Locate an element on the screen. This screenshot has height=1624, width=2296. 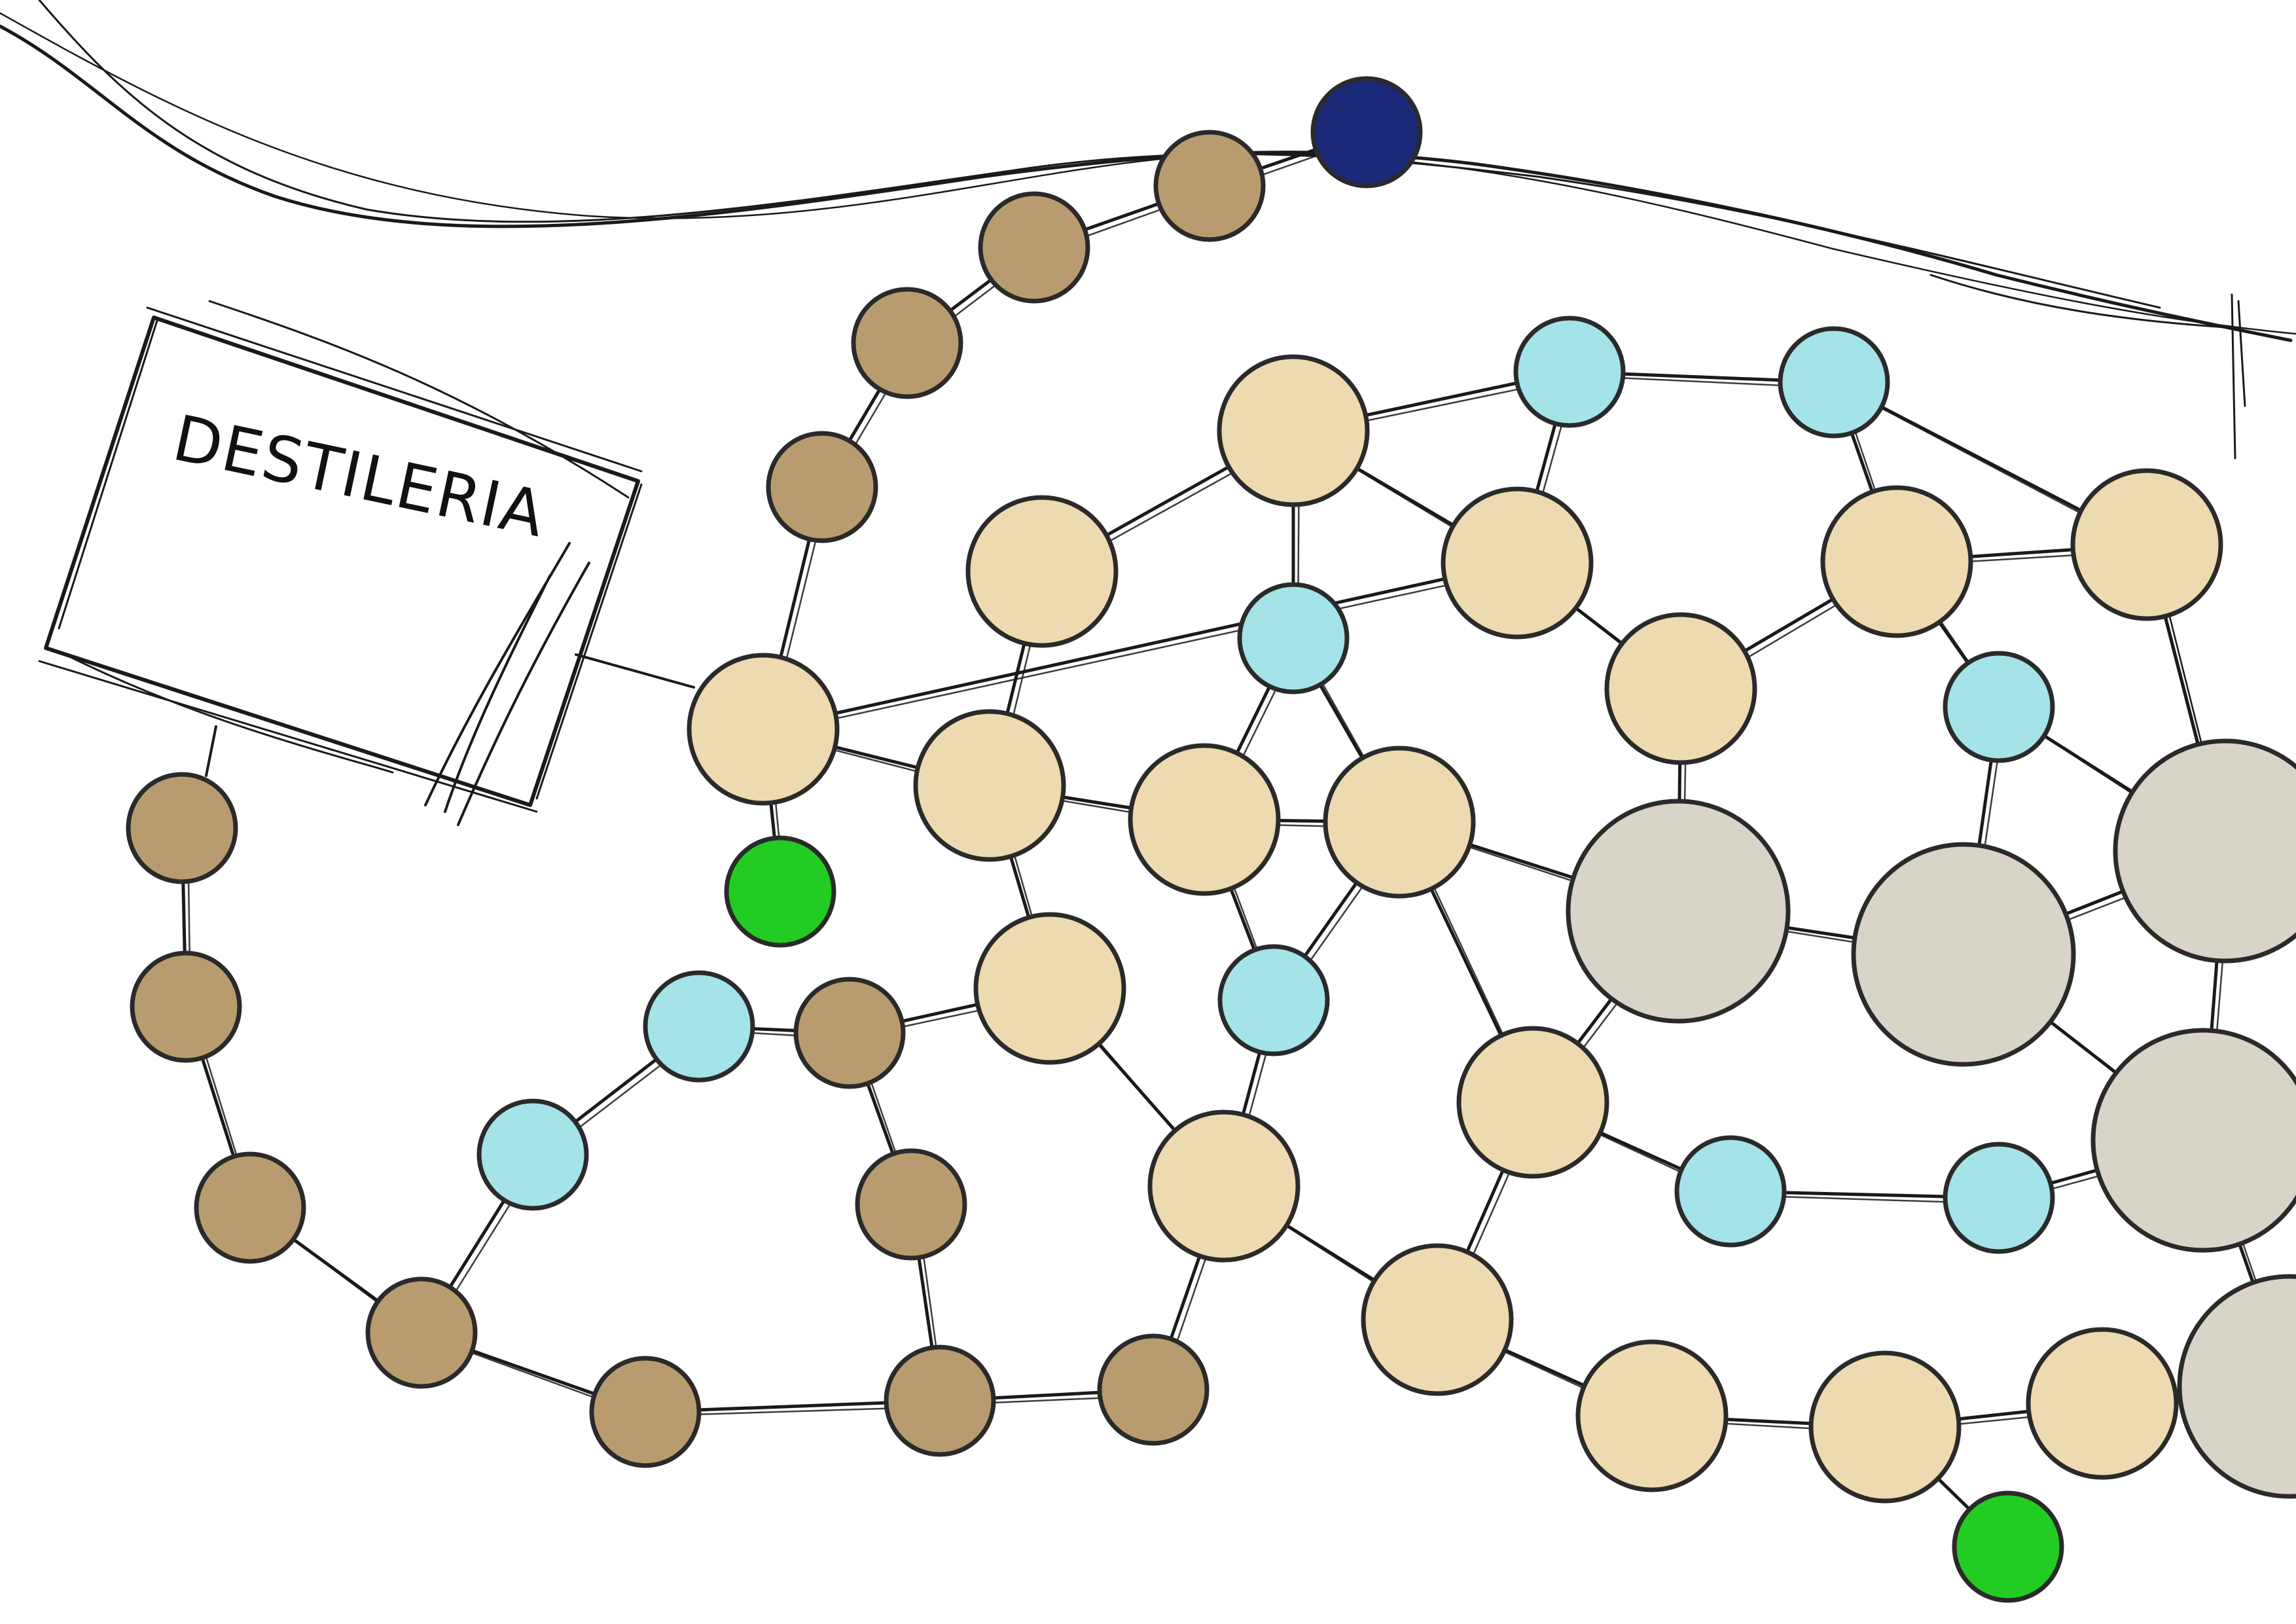
space-beige-w15 is located at coordinates (1652, 1416).